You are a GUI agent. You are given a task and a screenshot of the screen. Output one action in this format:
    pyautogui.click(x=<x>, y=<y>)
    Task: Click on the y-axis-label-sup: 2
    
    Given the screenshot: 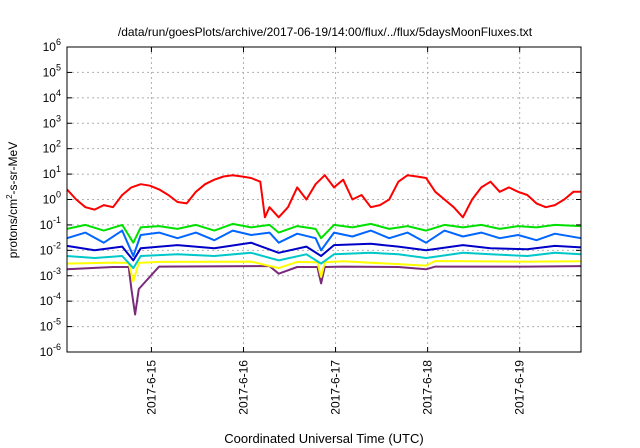 What is the action you would take?
    pyautogui.click(x=9, y=196)
    